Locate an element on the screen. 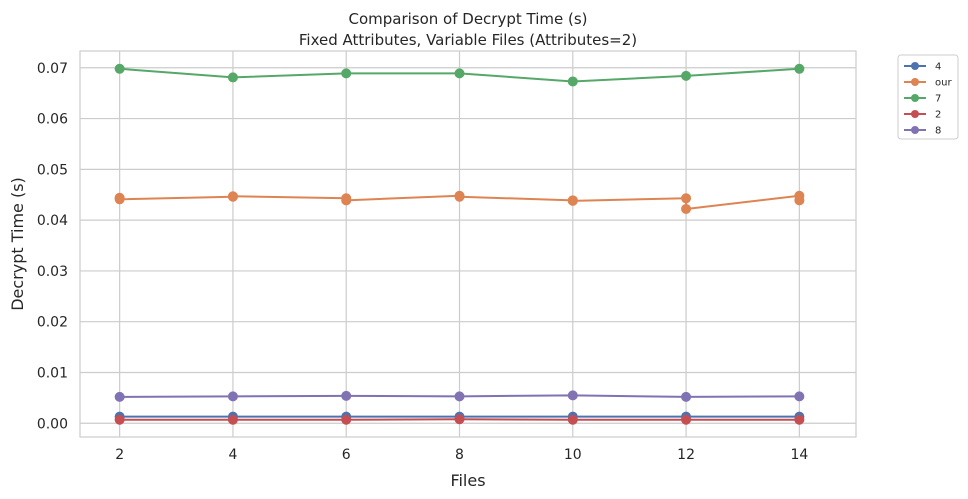 This screenshot has width=968, height=499. x-tick-label: 14 is located at coordinates (799, 455).